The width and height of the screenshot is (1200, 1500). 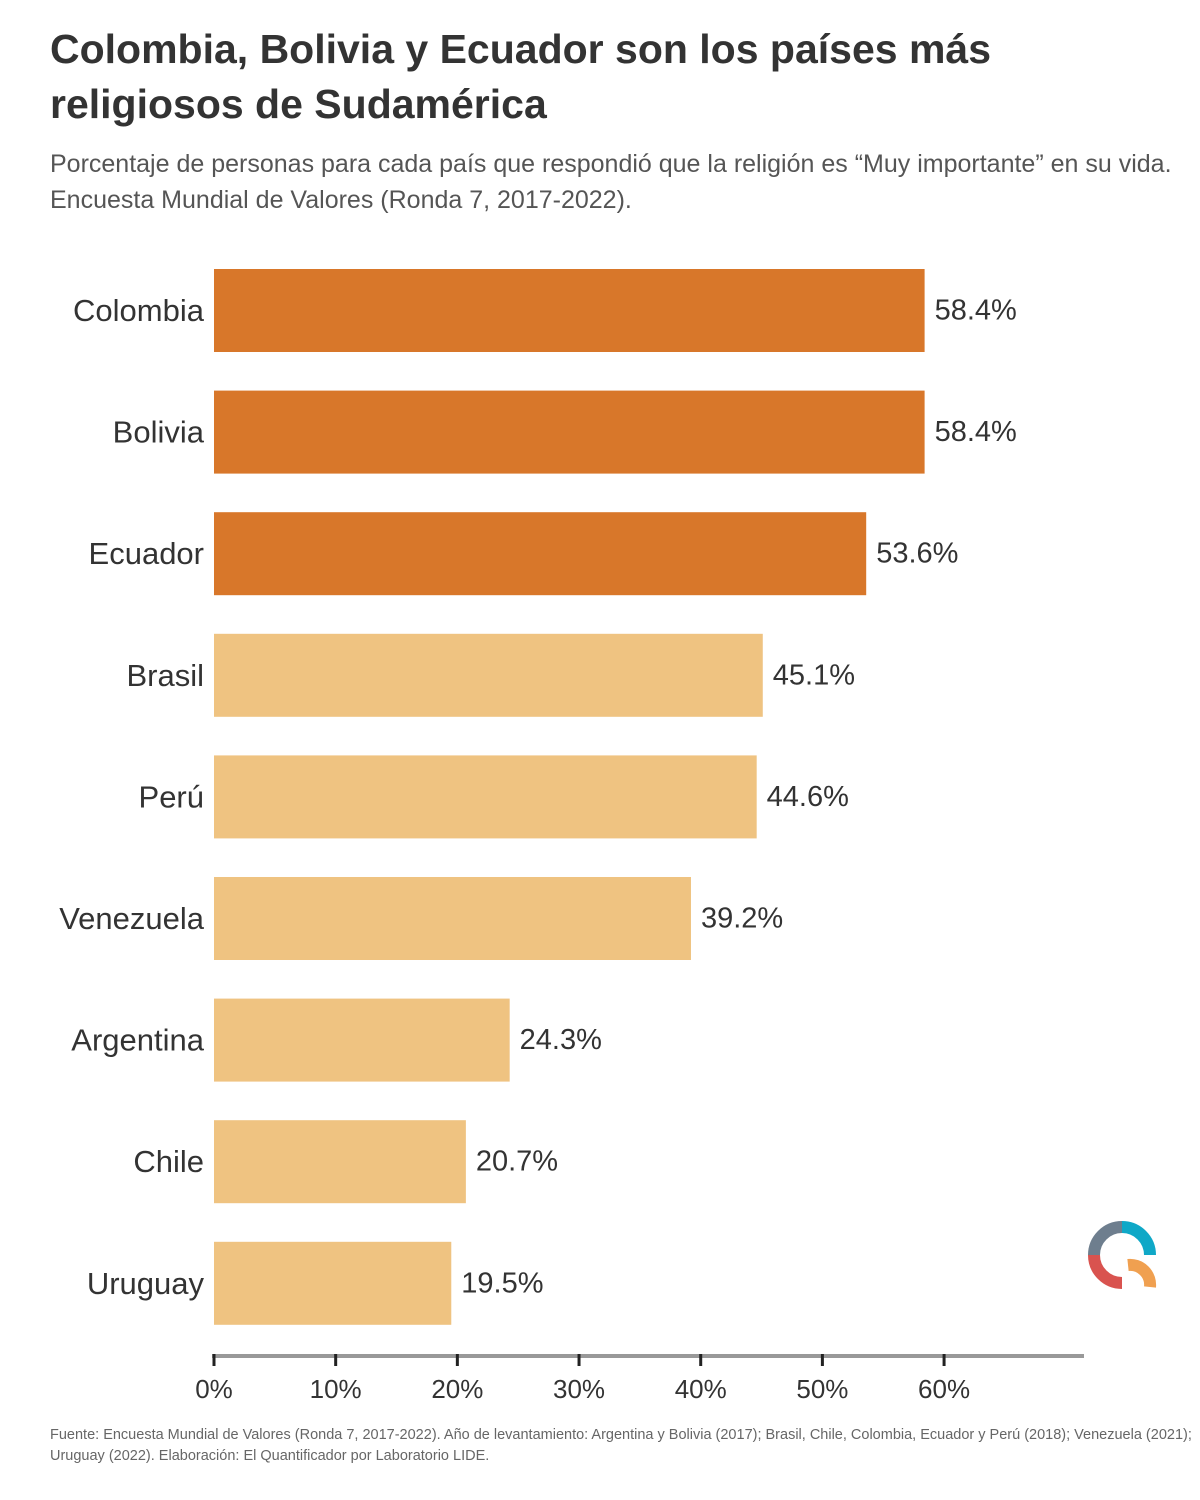 What do you see at coordinates (742, 919) in the screenshot?
I see `value-label-venezuela: 39.2%` at bounding box center [742, 919].